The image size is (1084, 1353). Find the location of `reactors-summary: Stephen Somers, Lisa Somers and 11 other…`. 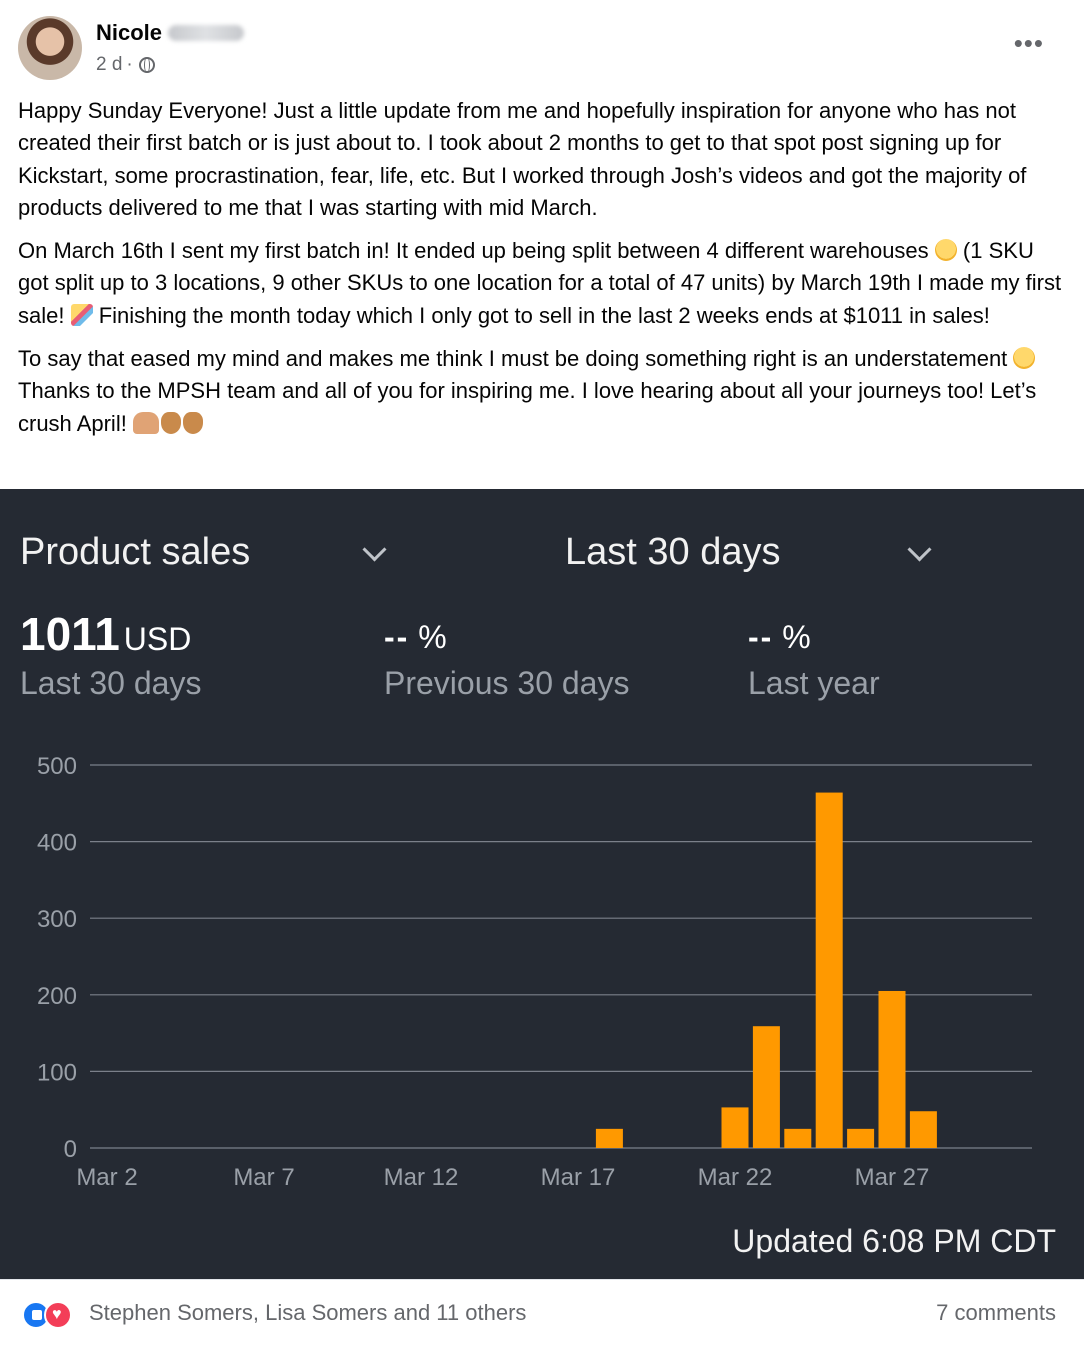

reactors-summary: Stephen Somers, Lisa Somers and 11 other… is located at coordinates (308, 1312).